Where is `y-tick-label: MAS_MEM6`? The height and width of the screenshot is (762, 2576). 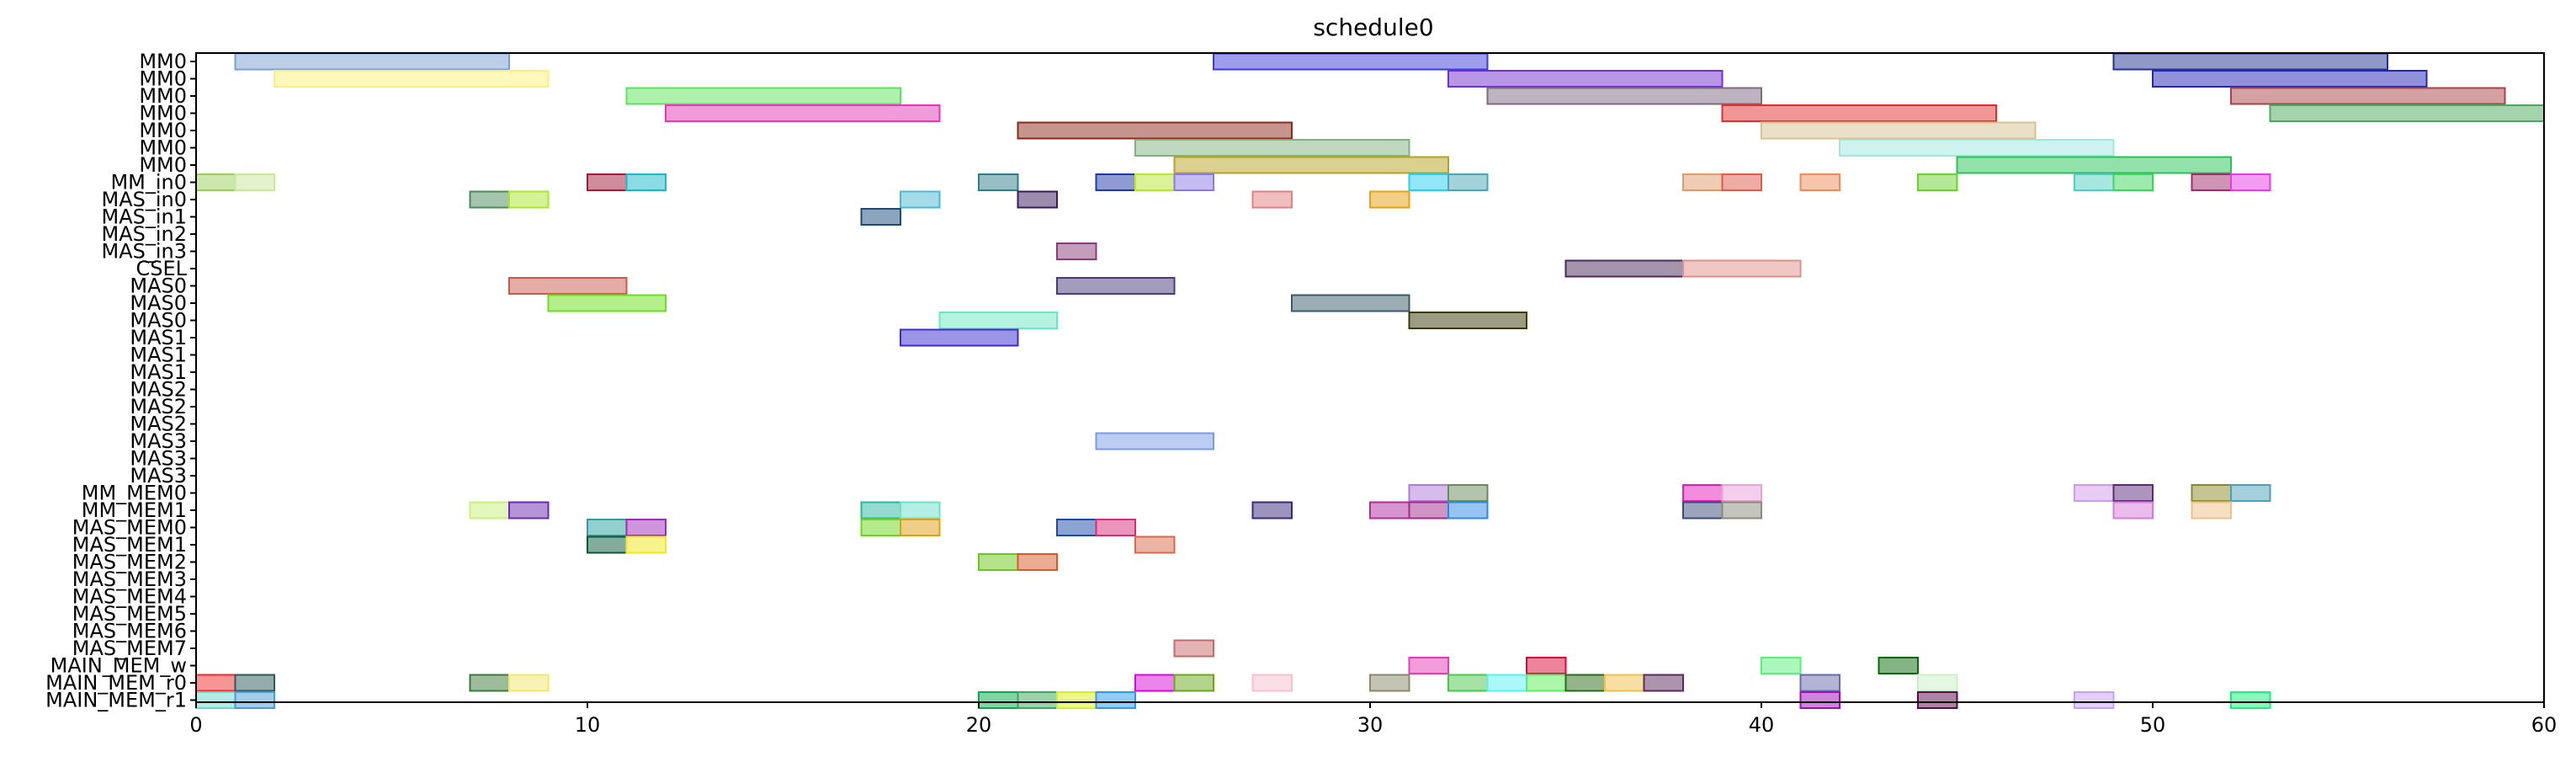 y-tick-label: MAS_MEM6 is located at coordinates (129, 631).